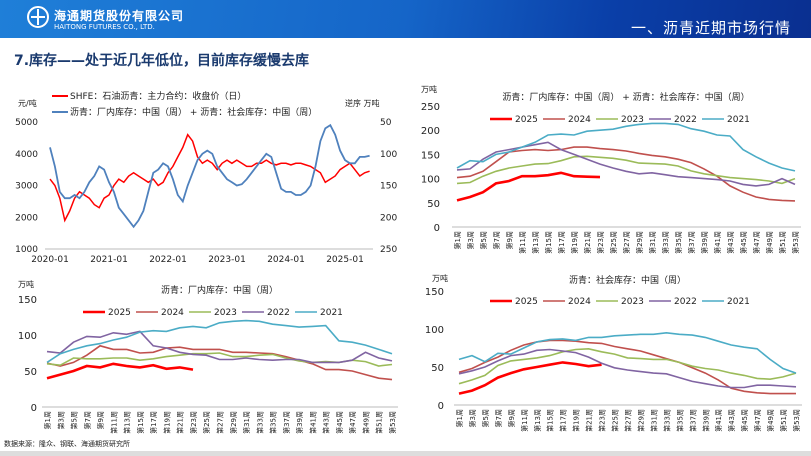 The width and height of the screenshot is (811, 456). Describe the element at coordinates (535, 242) in the screenshot. I see `x-tick: 第13周` at that location.